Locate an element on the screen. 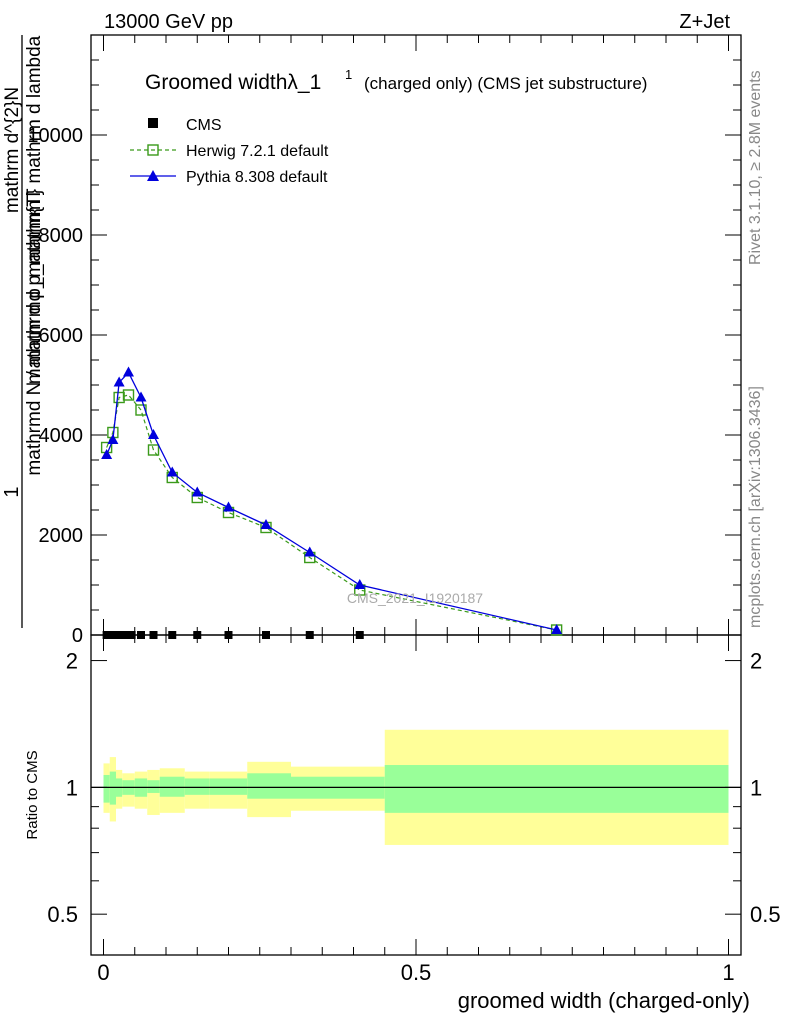 The width and height of the screenshot is (786, 1024). main-y-tick-label: 4000 is located at coordinates (61, 436).